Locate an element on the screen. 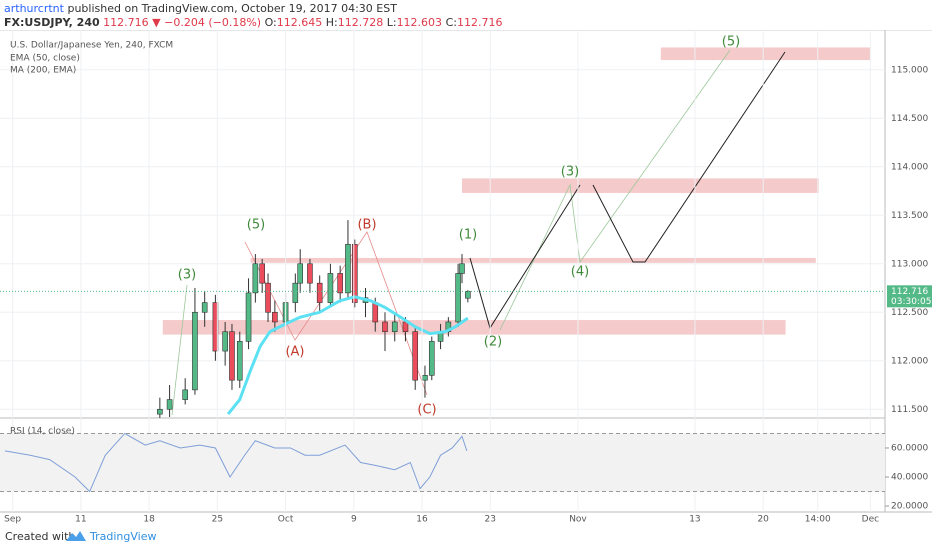  x-tick-label: Nov is located at coordinates (578, 520).